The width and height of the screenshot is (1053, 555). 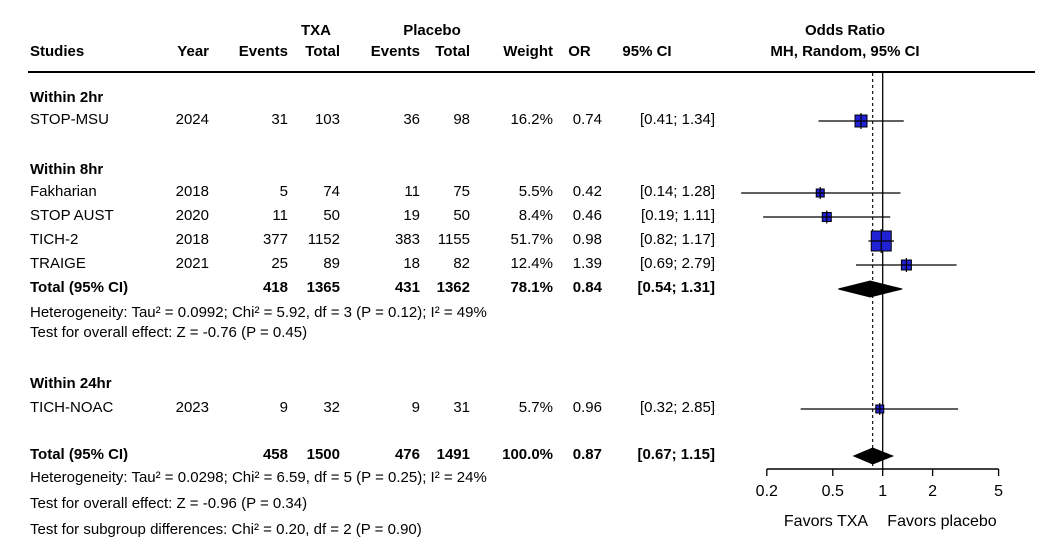 What do you see at coordinates (461, 263) in the screenshot?
I see `placebo-total: 82` at bounding box center [461, 263].